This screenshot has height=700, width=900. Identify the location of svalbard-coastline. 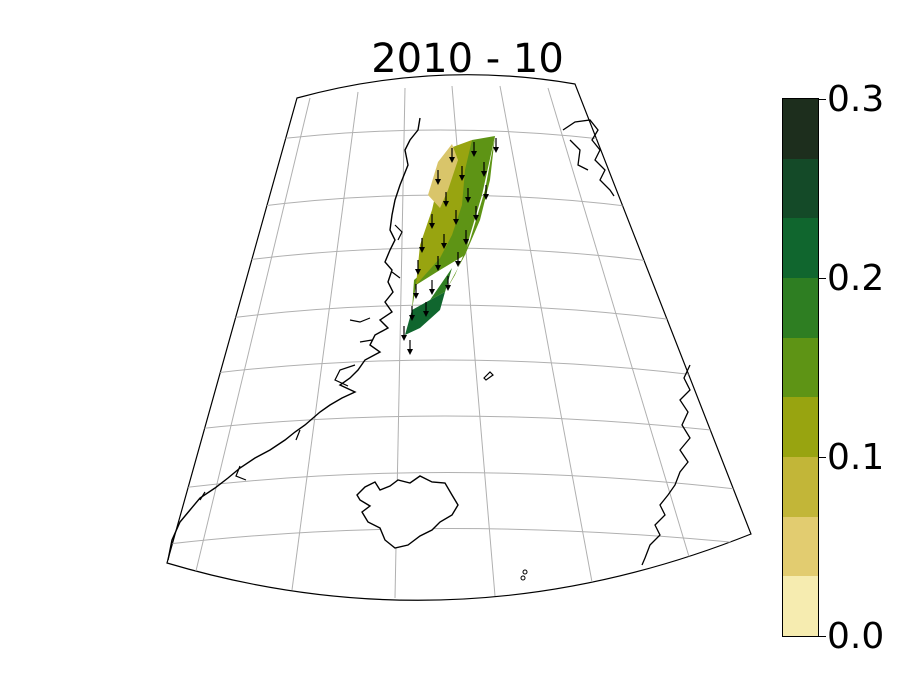
(588, 158).